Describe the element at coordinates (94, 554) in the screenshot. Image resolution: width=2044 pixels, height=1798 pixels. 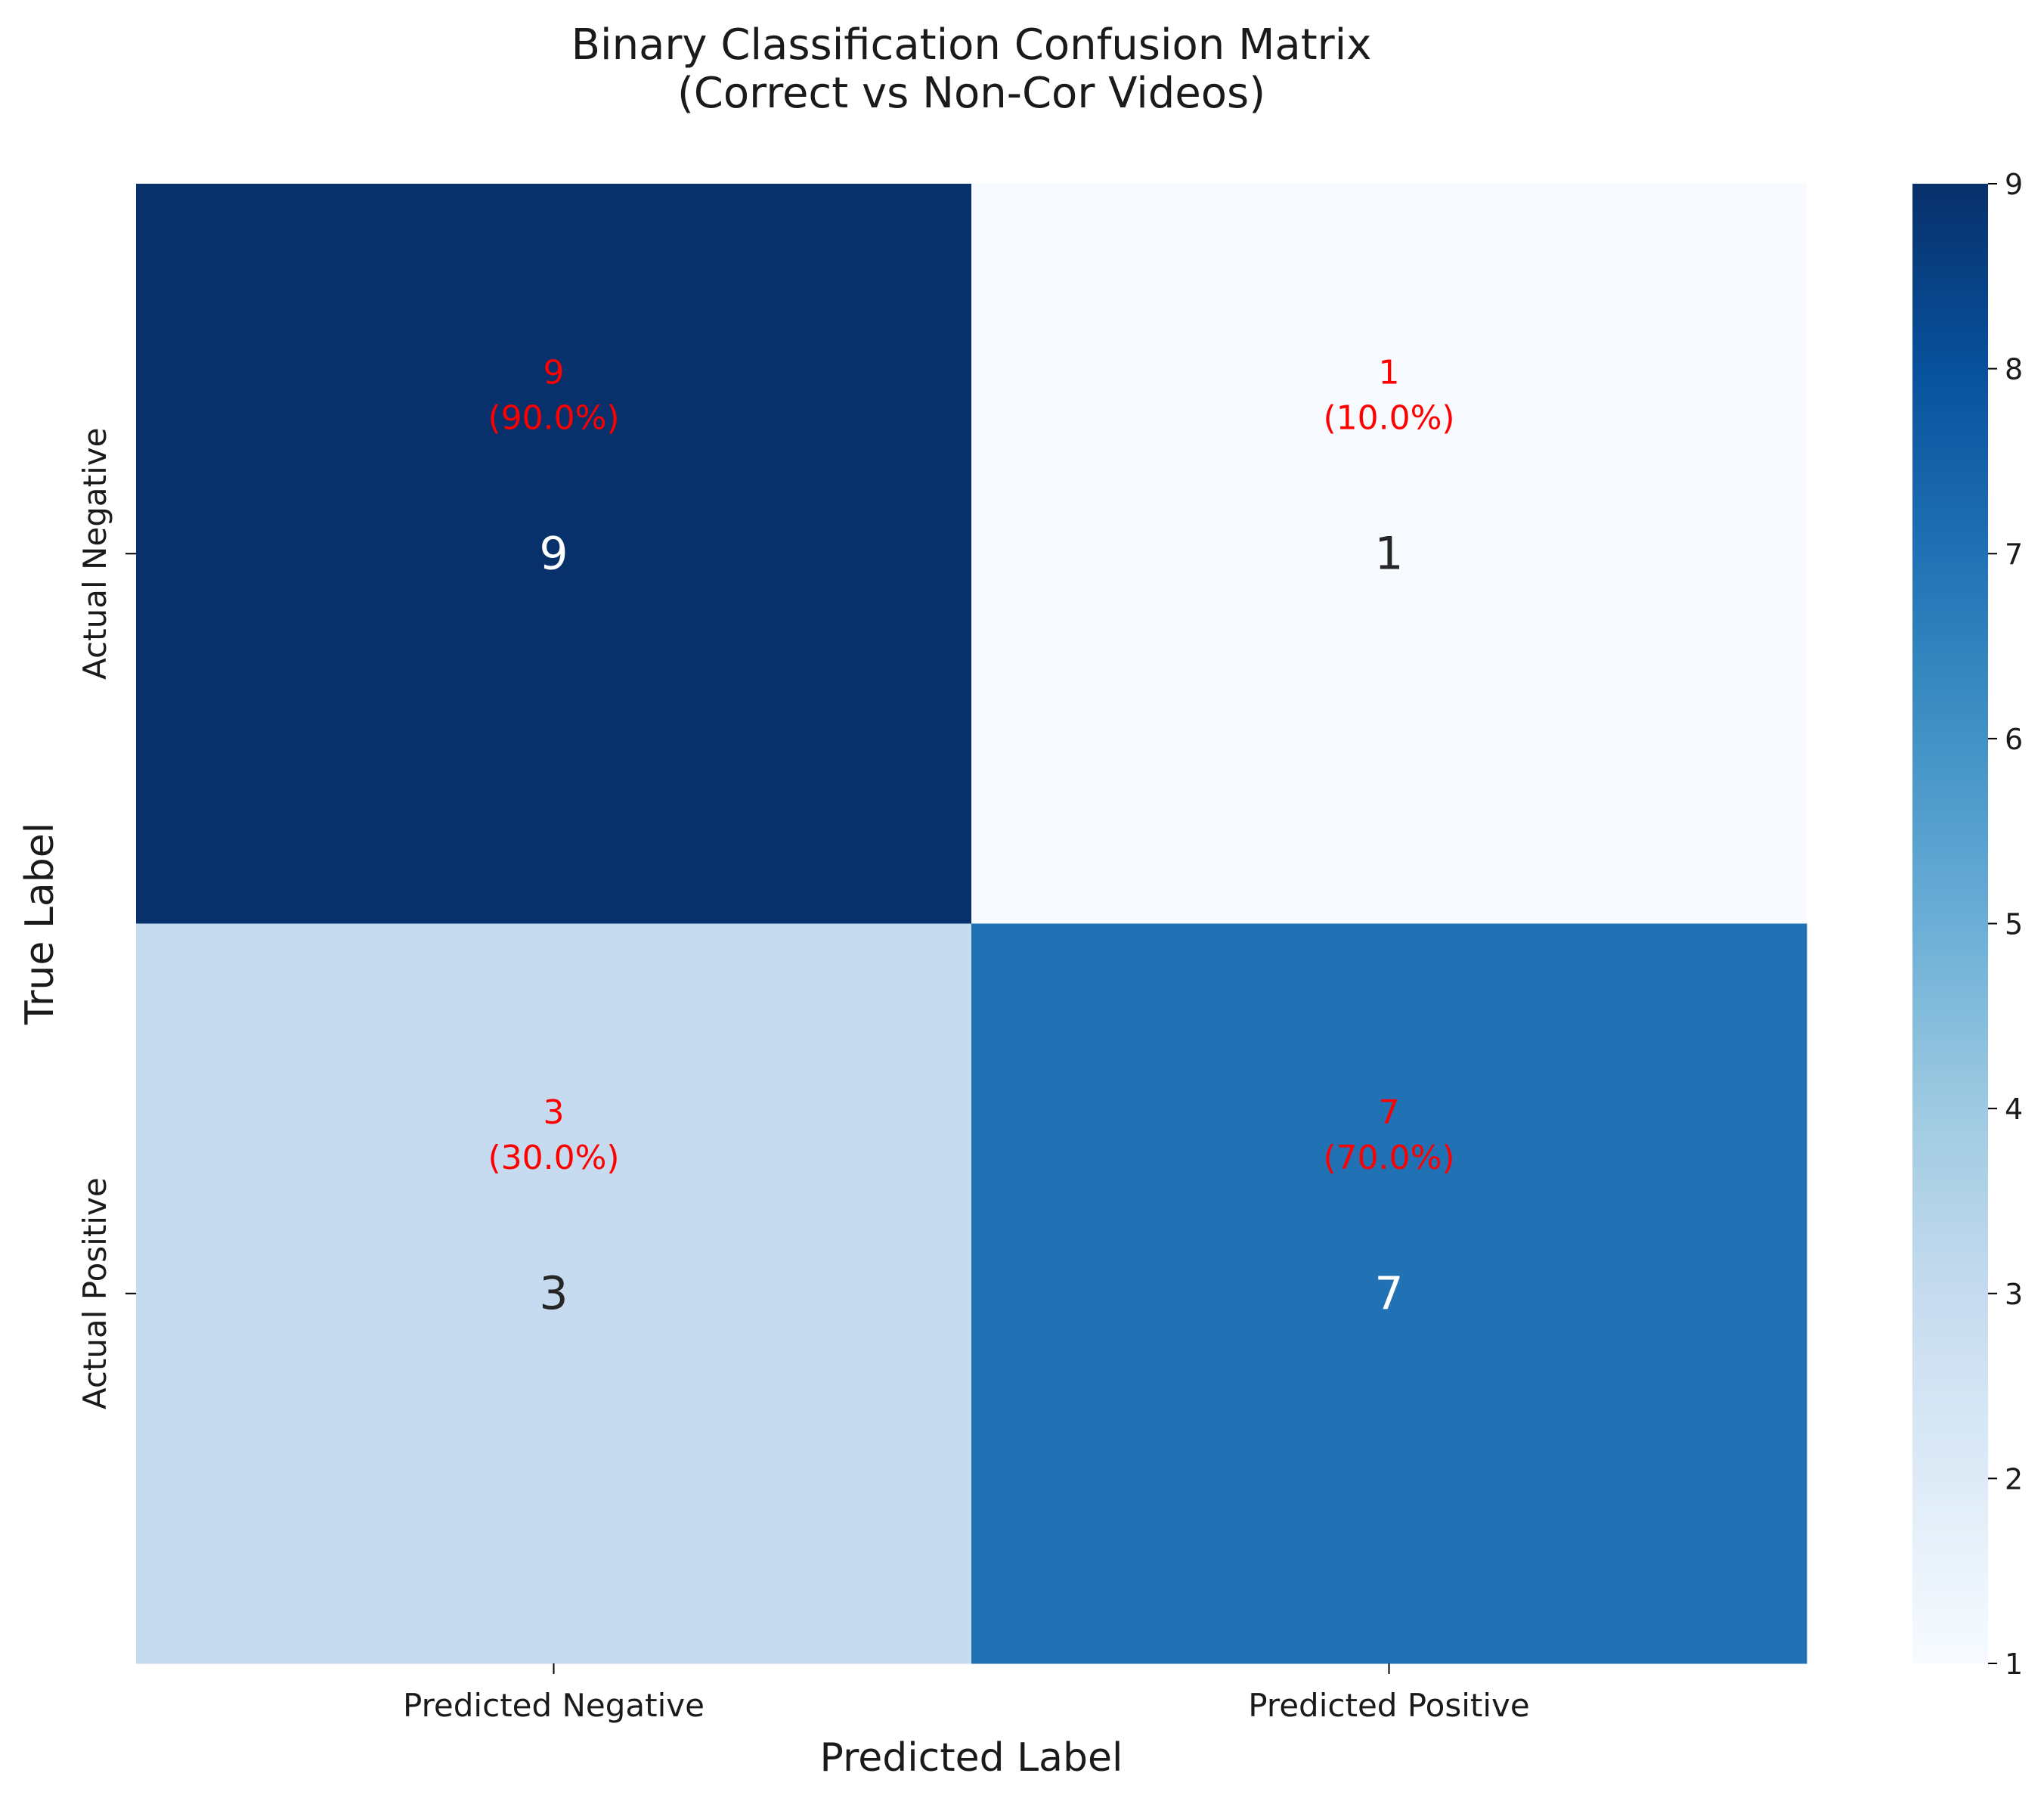
I see `y-tick-label-0: Actual Negative` at that location.